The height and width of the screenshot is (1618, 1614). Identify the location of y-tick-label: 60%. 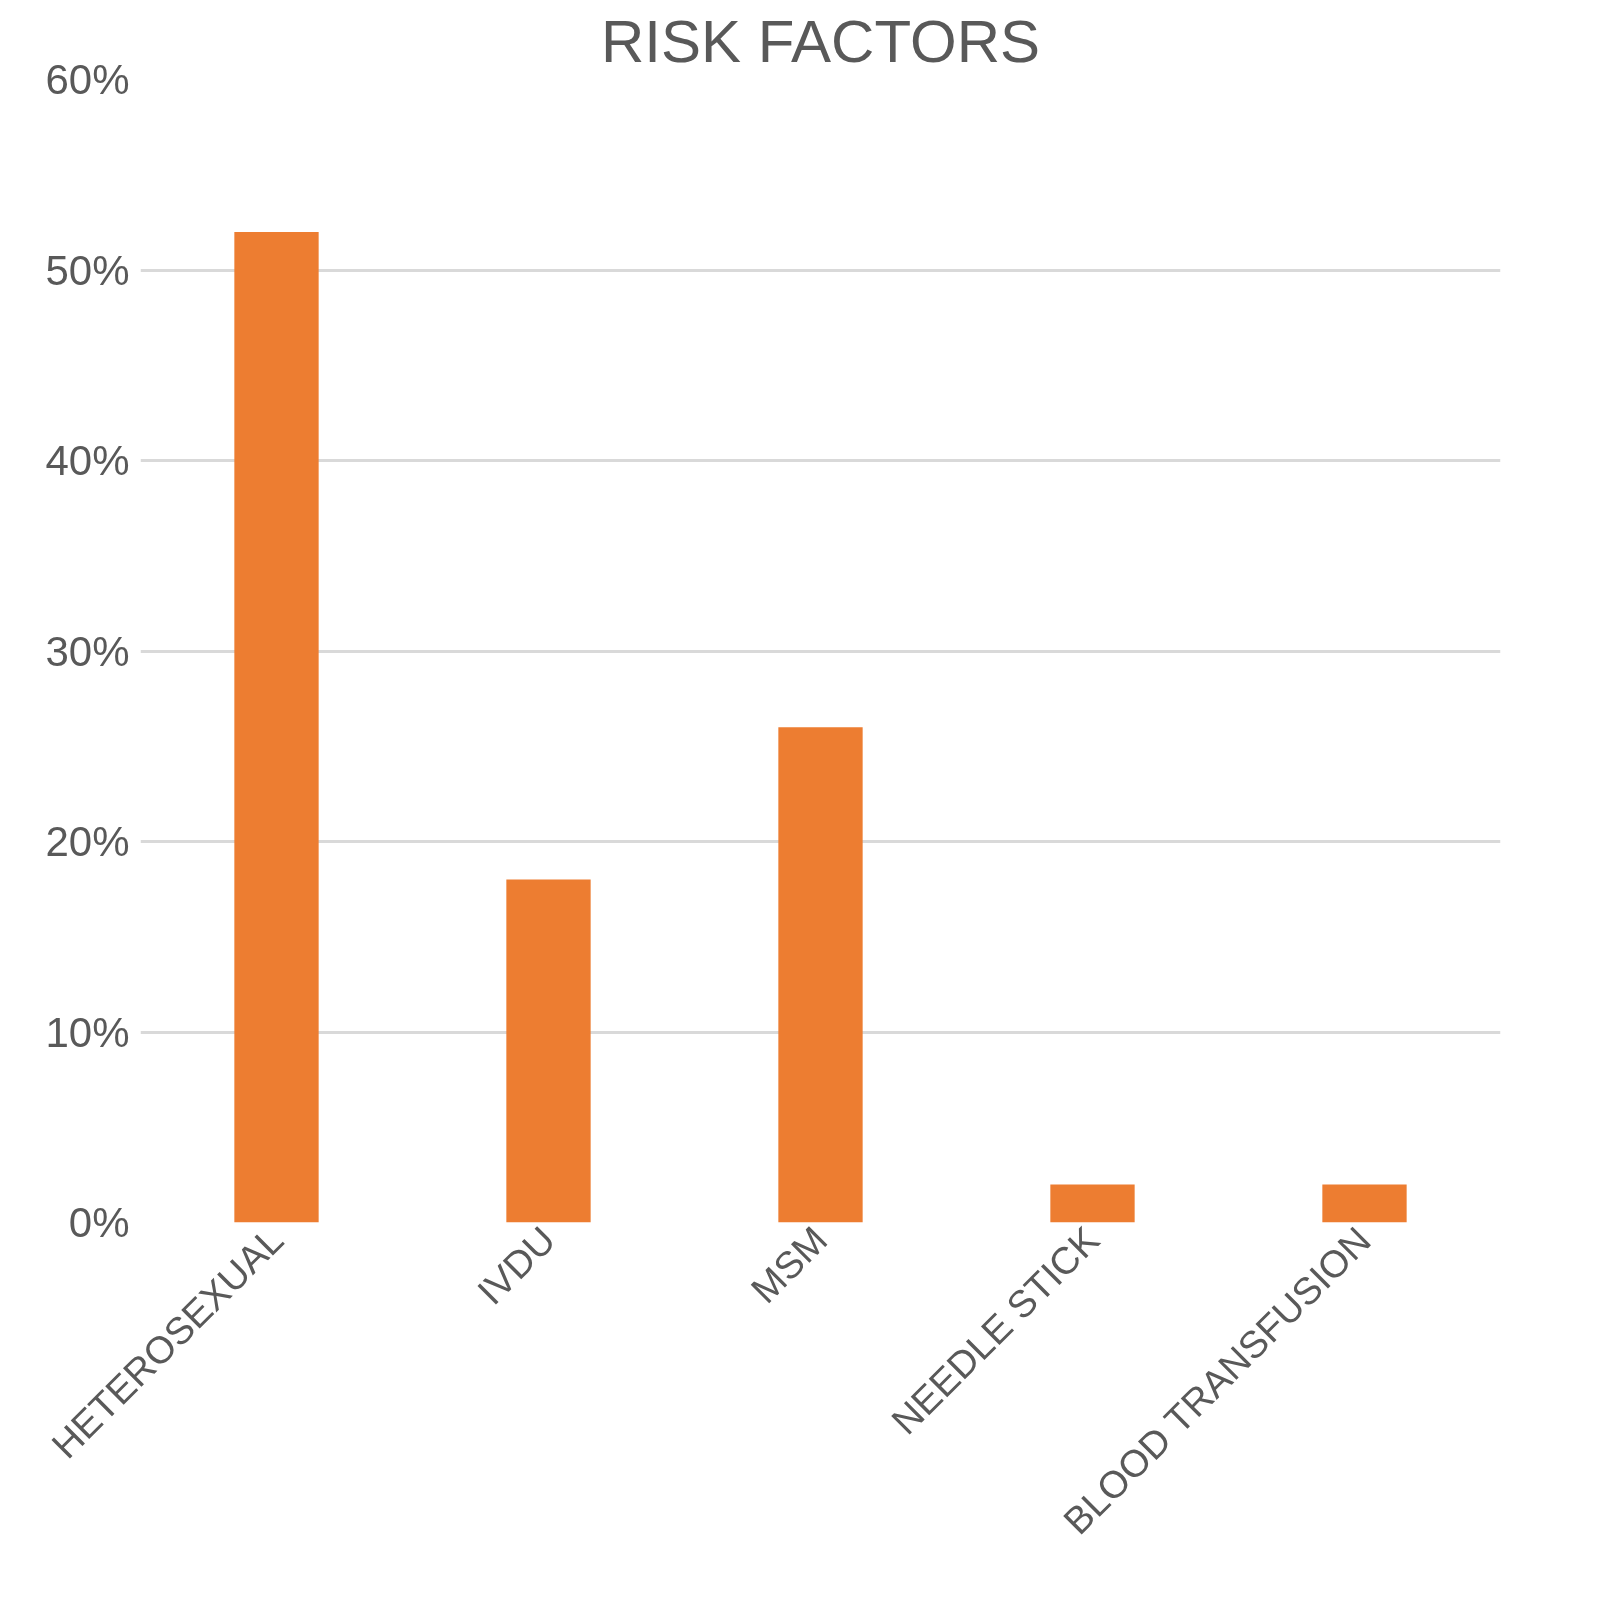
(87, 79).